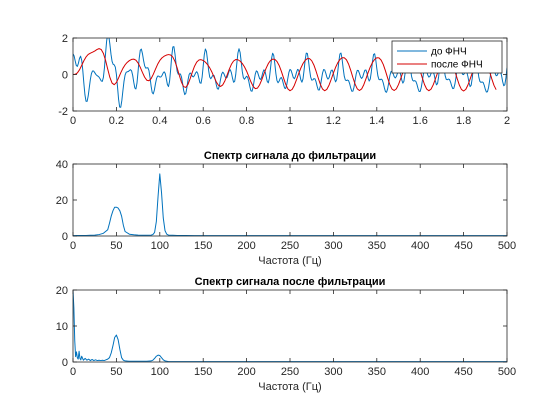 The image size is (560, 420). Describe the element at coordinates (203, 121) in the screenshot. I see `x-tick-label: 0.6` at that location.